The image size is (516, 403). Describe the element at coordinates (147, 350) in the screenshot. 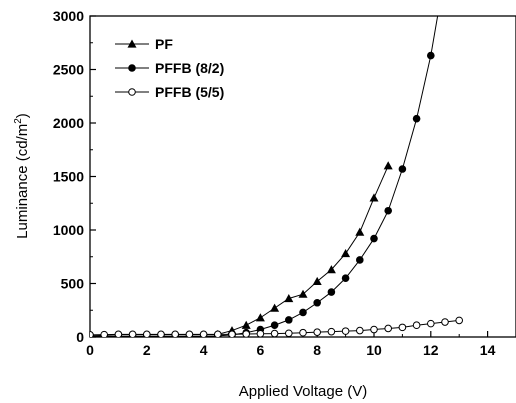

I see `x-tick-label: 2` at that location.